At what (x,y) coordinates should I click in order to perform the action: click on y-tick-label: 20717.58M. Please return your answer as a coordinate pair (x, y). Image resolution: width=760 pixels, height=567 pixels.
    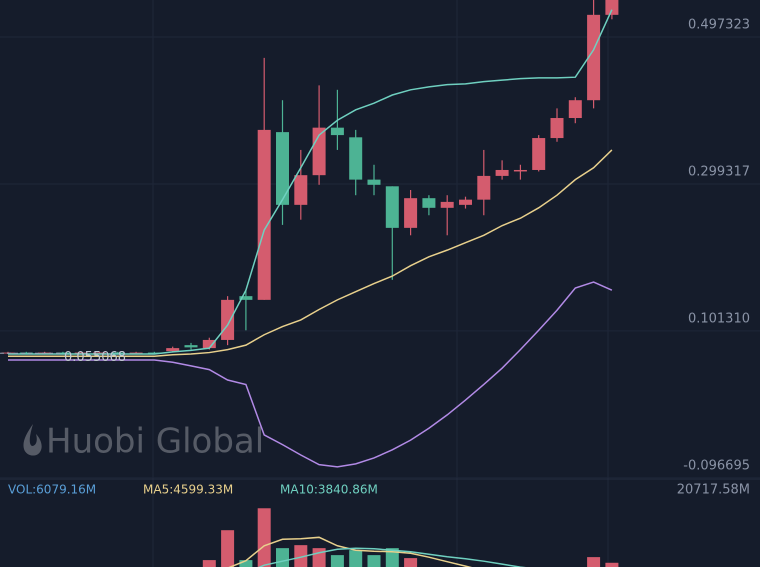
    Looking at the image, I should click on (713, 490).